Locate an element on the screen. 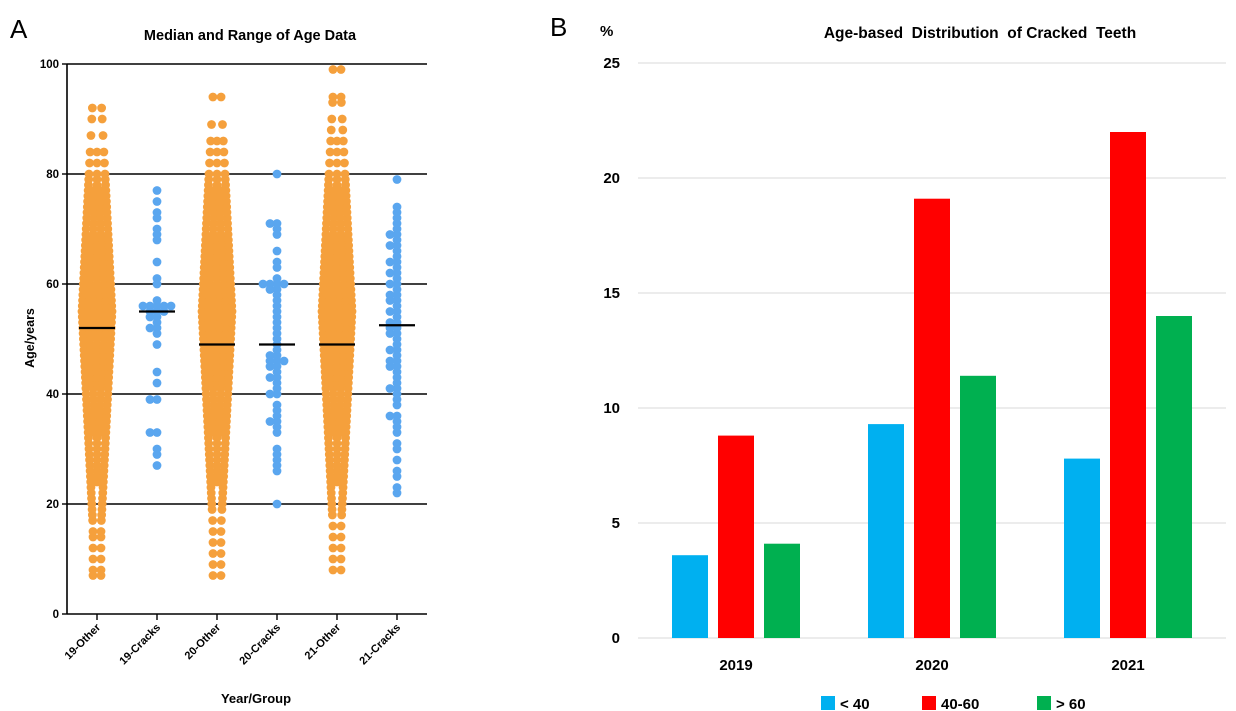  panel-a-x-tick-label: 19-Other is located at coordinates (83, 641).